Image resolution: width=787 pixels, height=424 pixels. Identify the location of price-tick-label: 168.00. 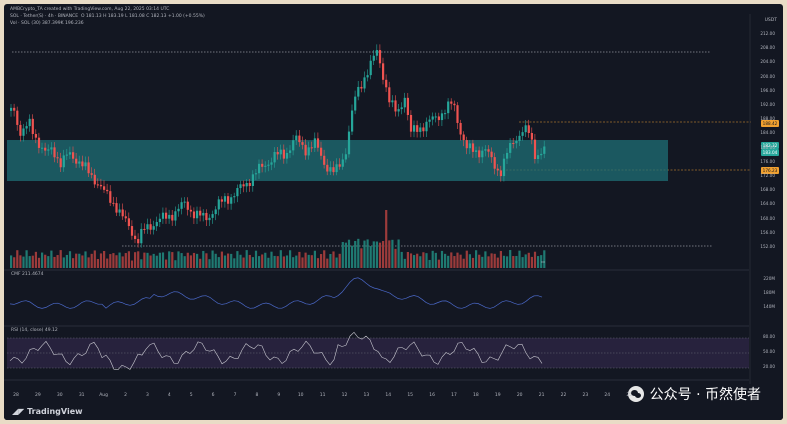
(767, 190).